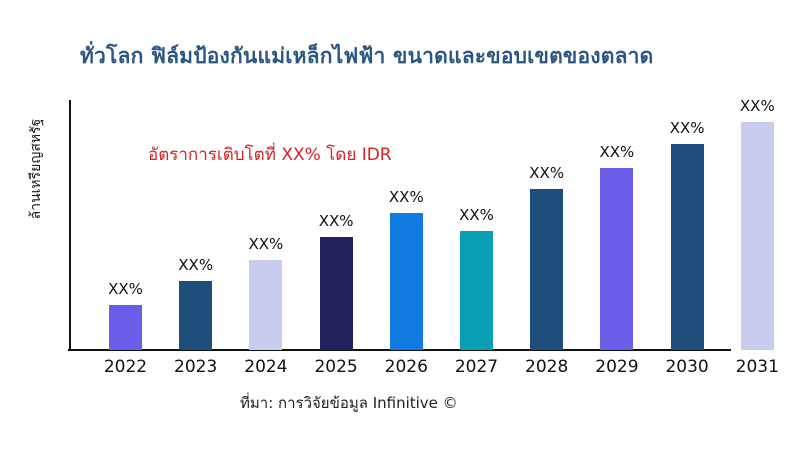  What do you see at coordinates (125, 327) in the screenshot?
I see `bar-2022` at bounding box center [125, 327].